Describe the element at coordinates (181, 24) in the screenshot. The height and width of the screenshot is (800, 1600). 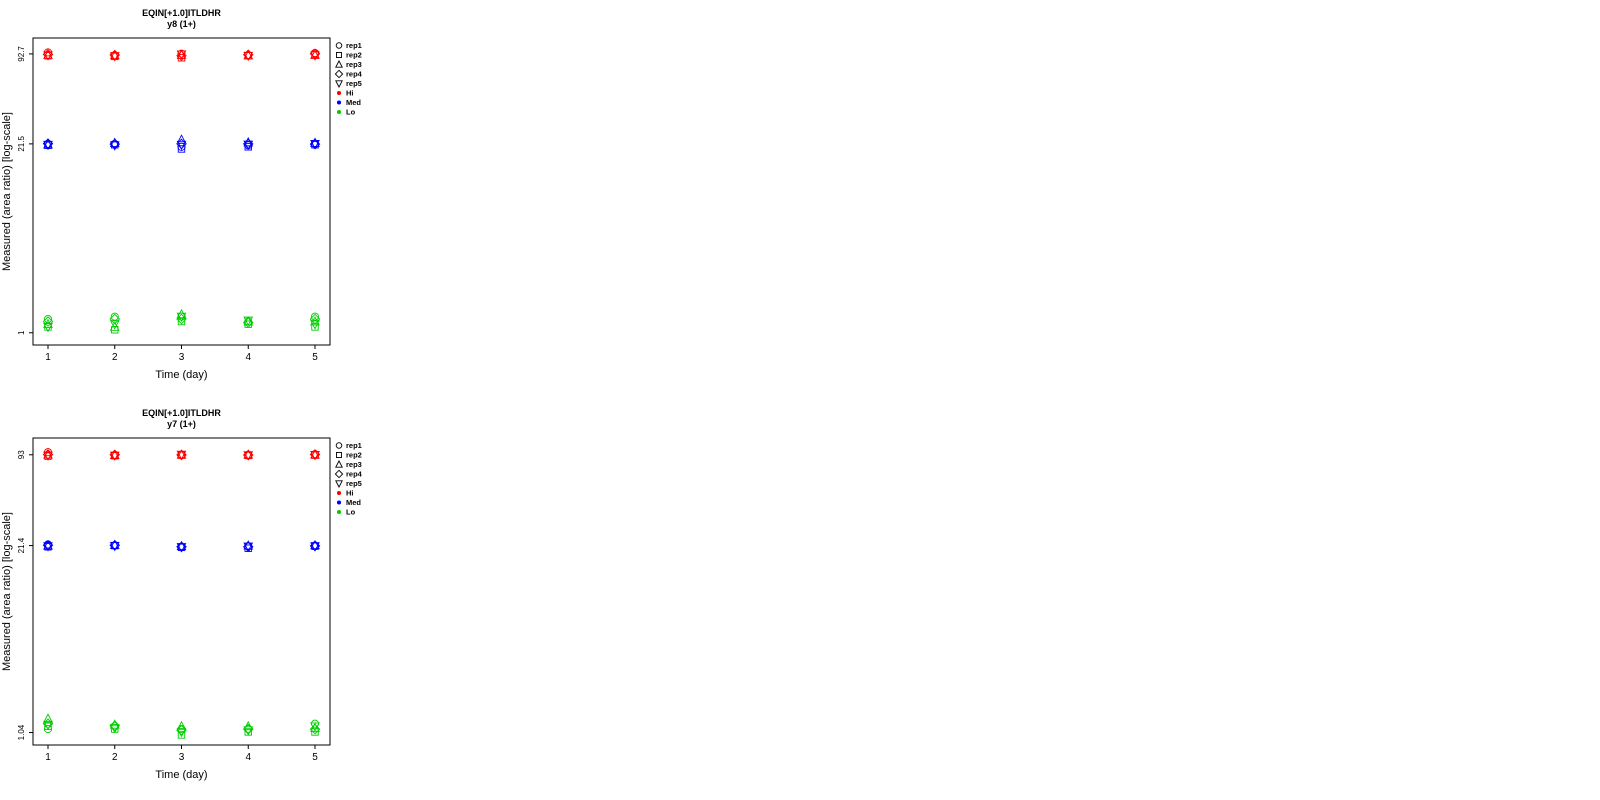
I see `chart-subtitle: y8 (1+)` at that location.